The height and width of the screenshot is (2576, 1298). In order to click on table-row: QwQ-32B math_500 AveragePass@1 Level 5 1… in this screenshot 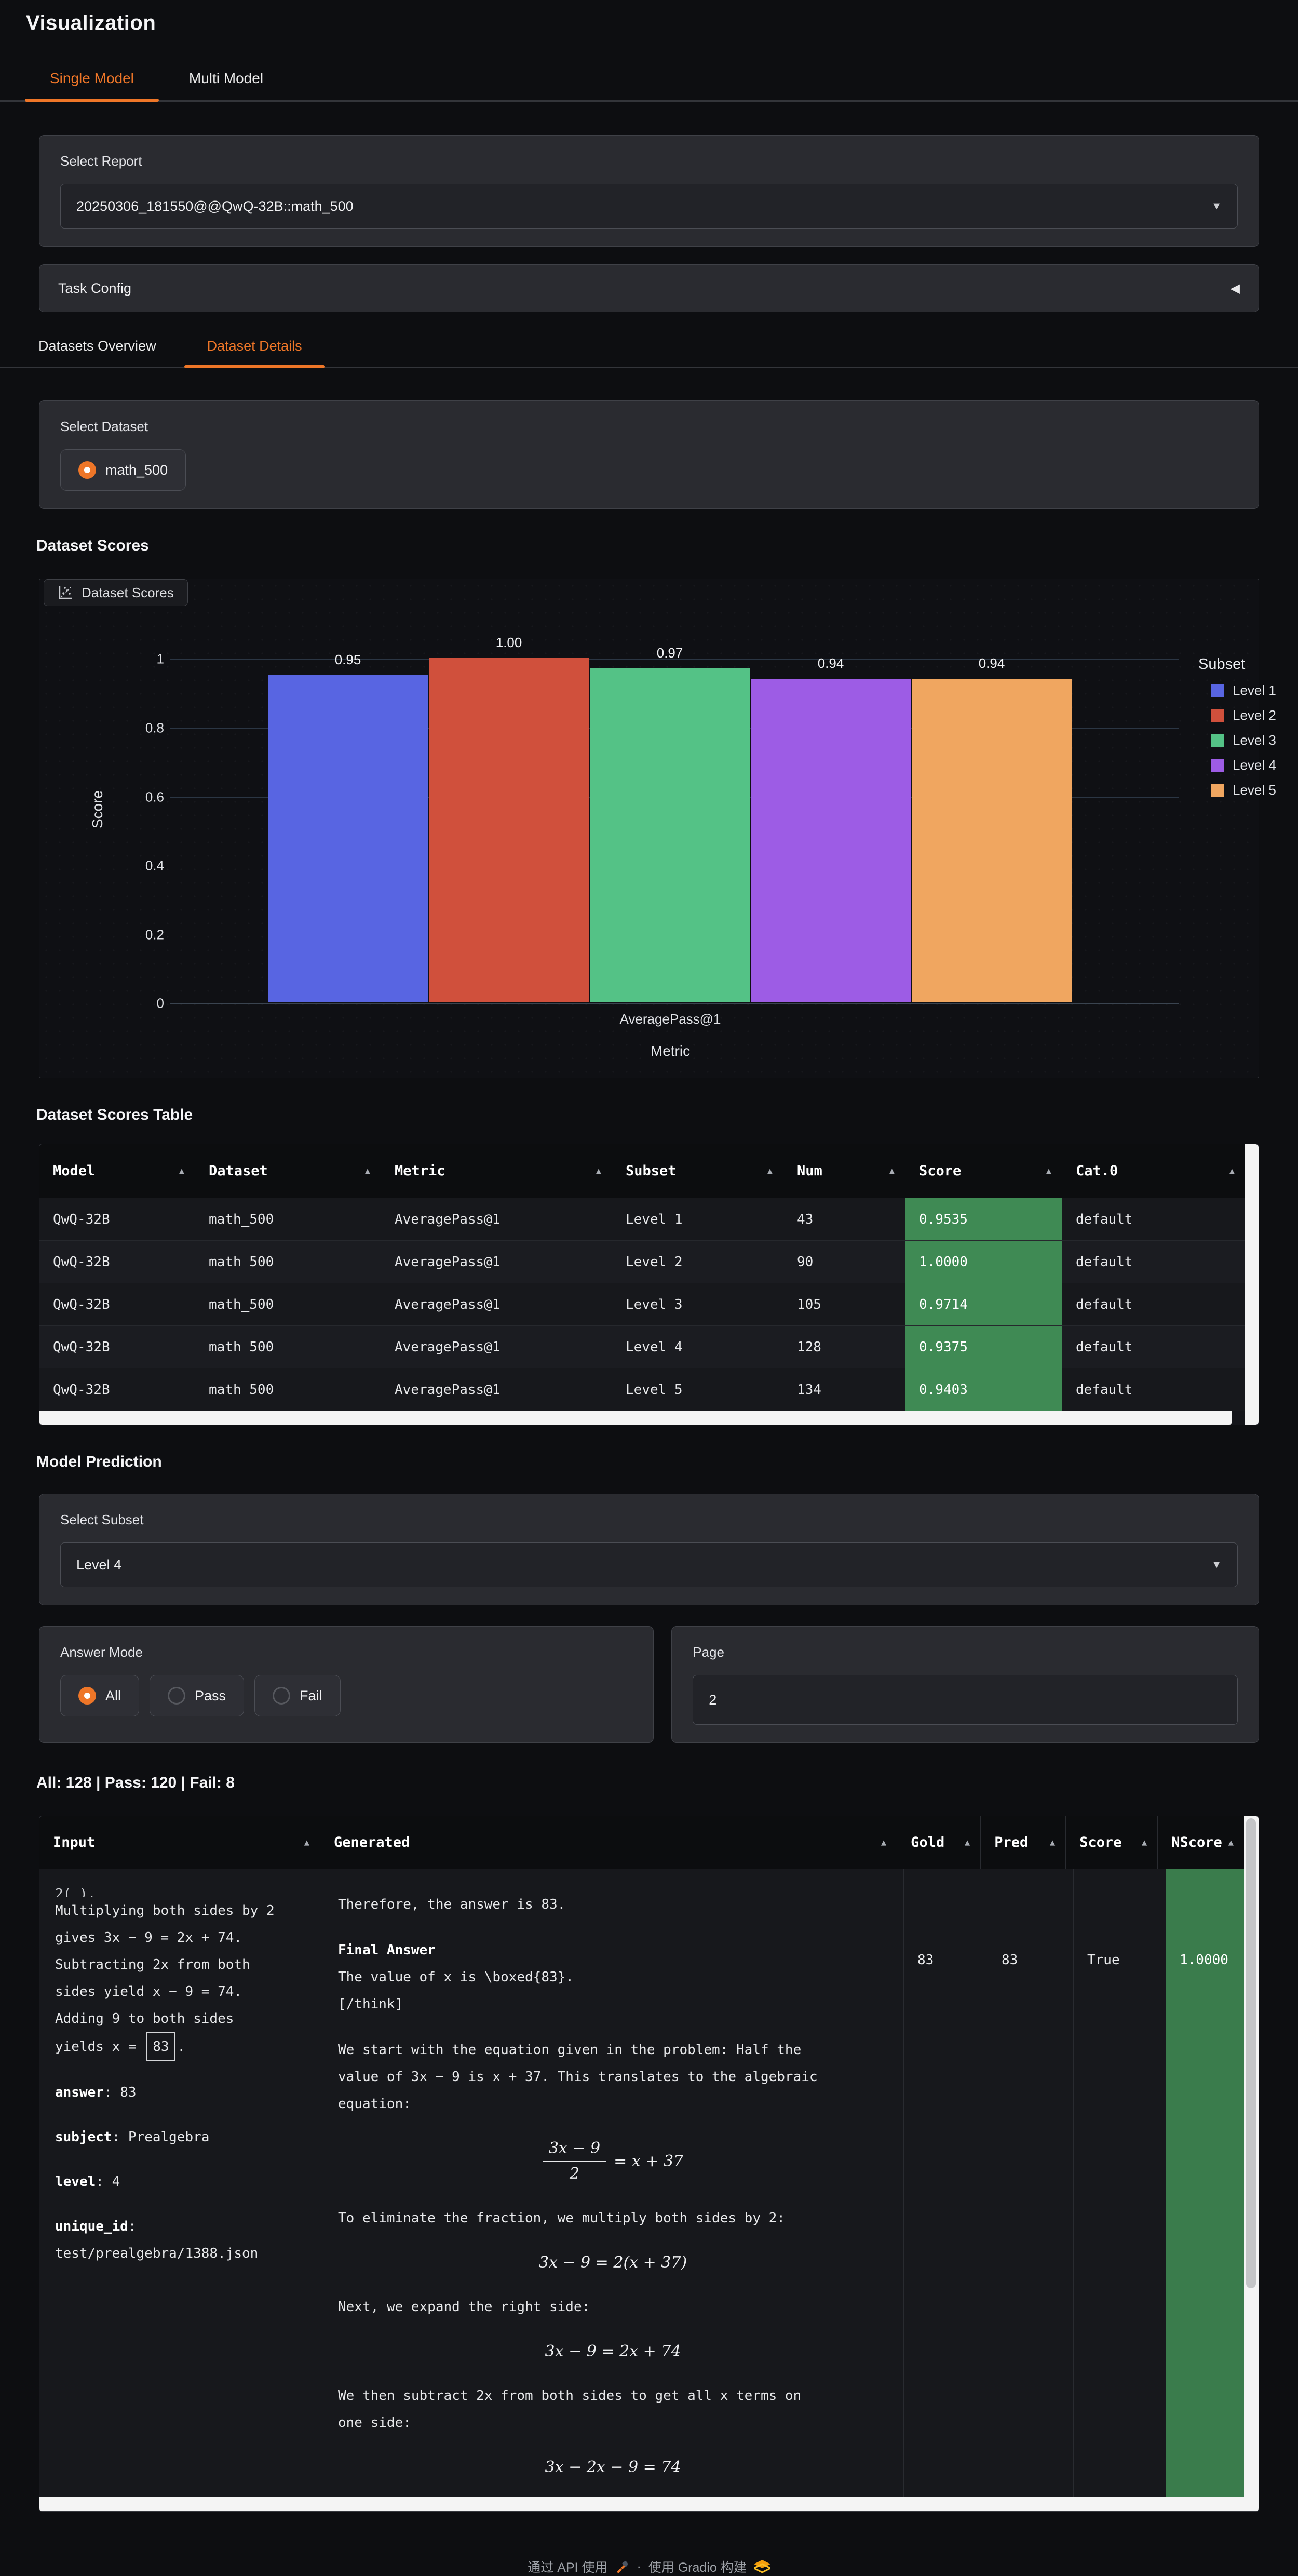, I will do `click(642, 1390)`.